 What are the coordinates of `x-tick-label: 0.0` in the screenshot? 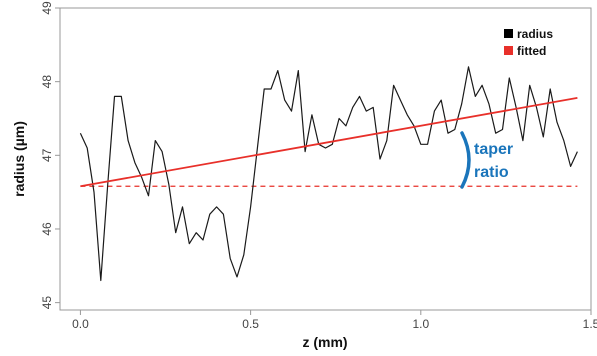 It's located at (80, 324).